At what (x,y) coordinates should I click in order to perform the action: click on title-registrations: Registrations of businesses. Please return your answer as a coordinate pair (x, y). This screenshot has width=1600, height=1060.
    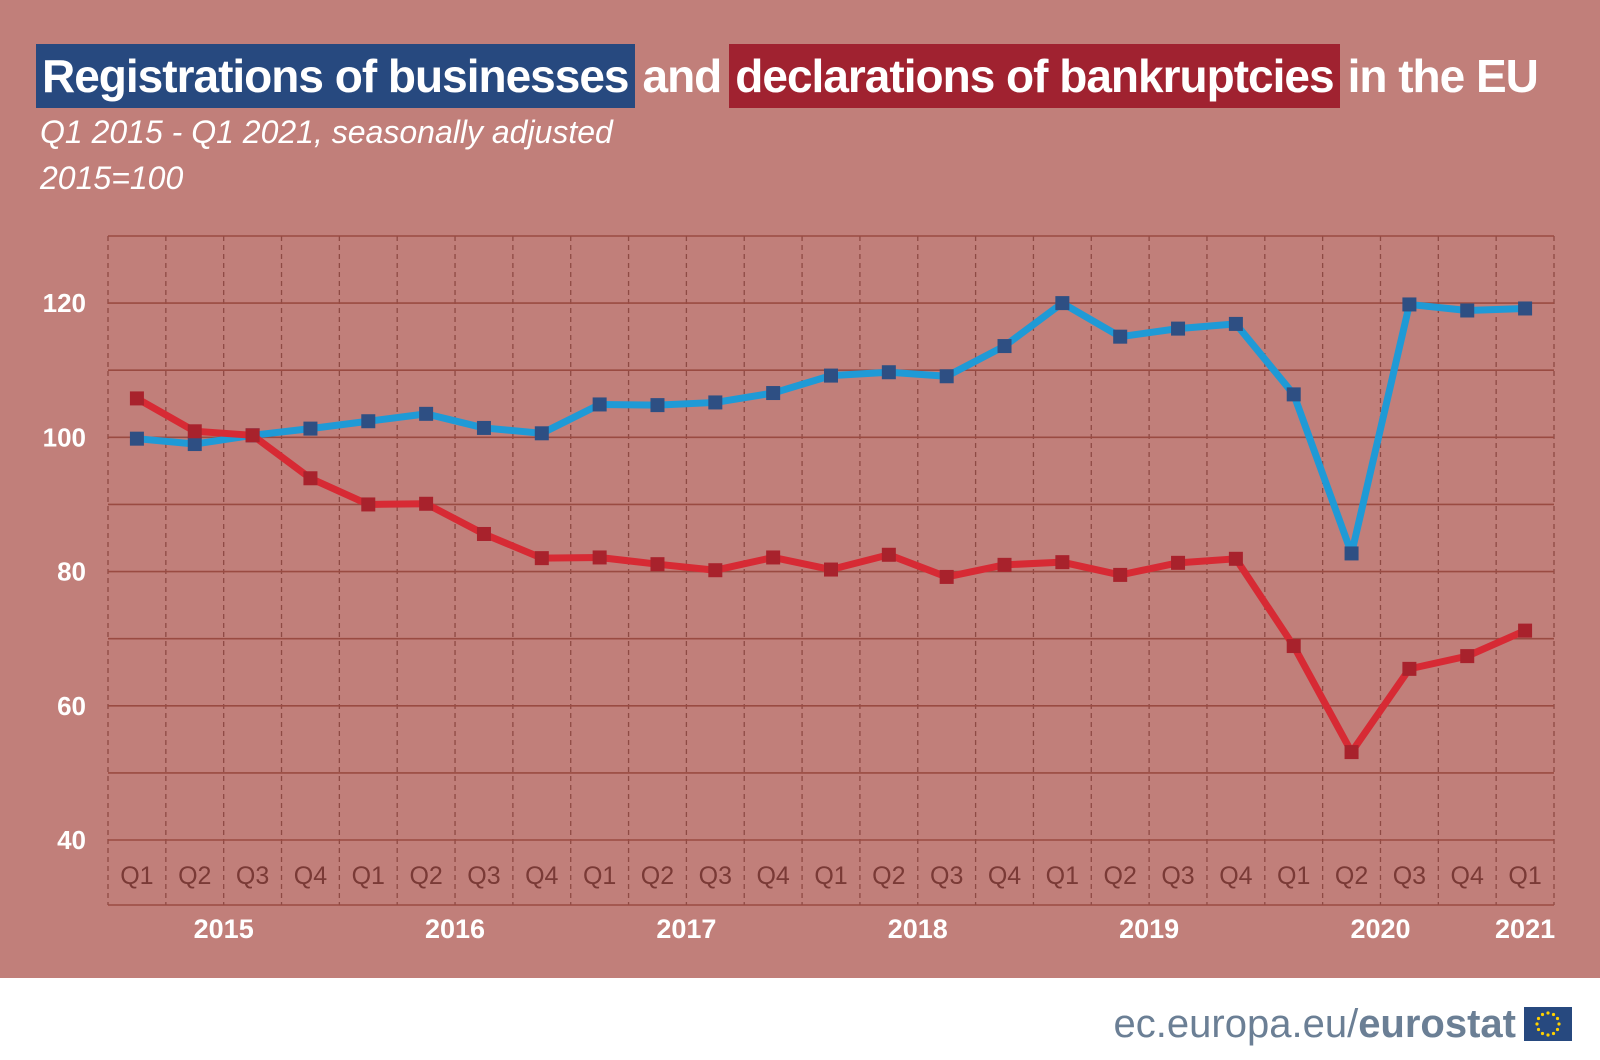
    Looking at the image, I should click on (335, 76).